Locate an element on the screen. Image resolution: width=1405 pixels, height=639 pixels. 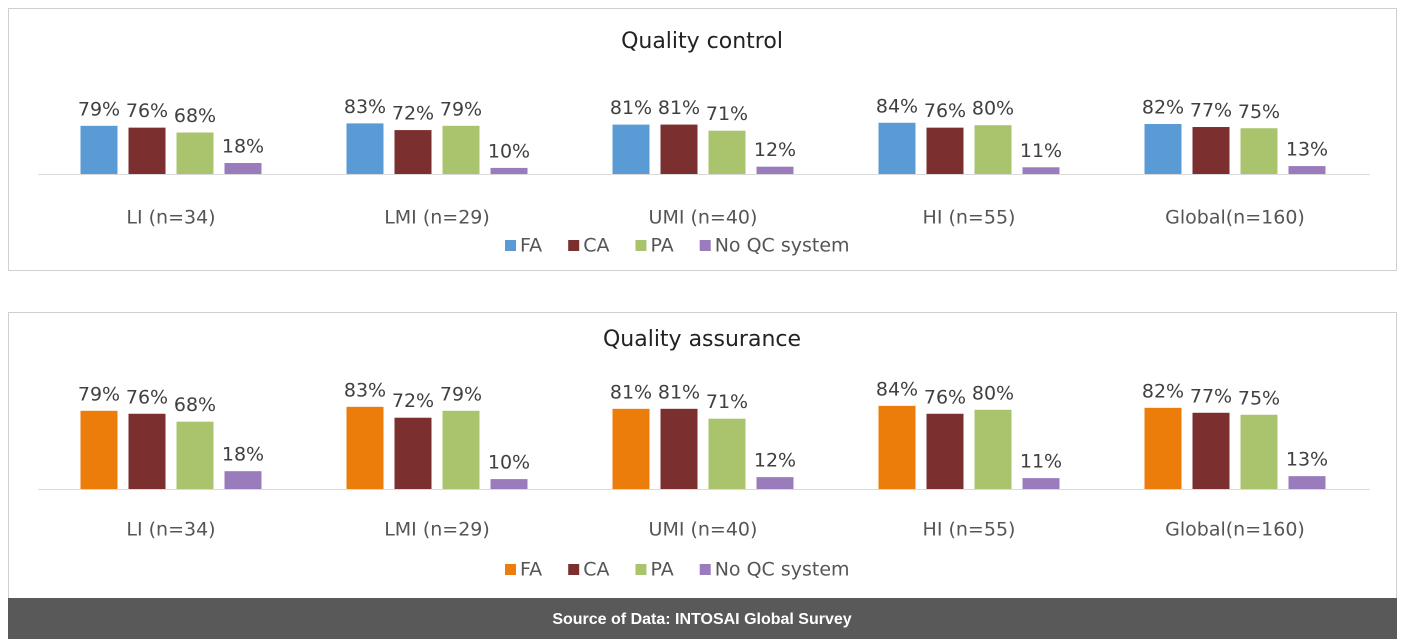
footer-text: Source of Data: INTOSAI Global Survey is located at coordinates (701, 619).